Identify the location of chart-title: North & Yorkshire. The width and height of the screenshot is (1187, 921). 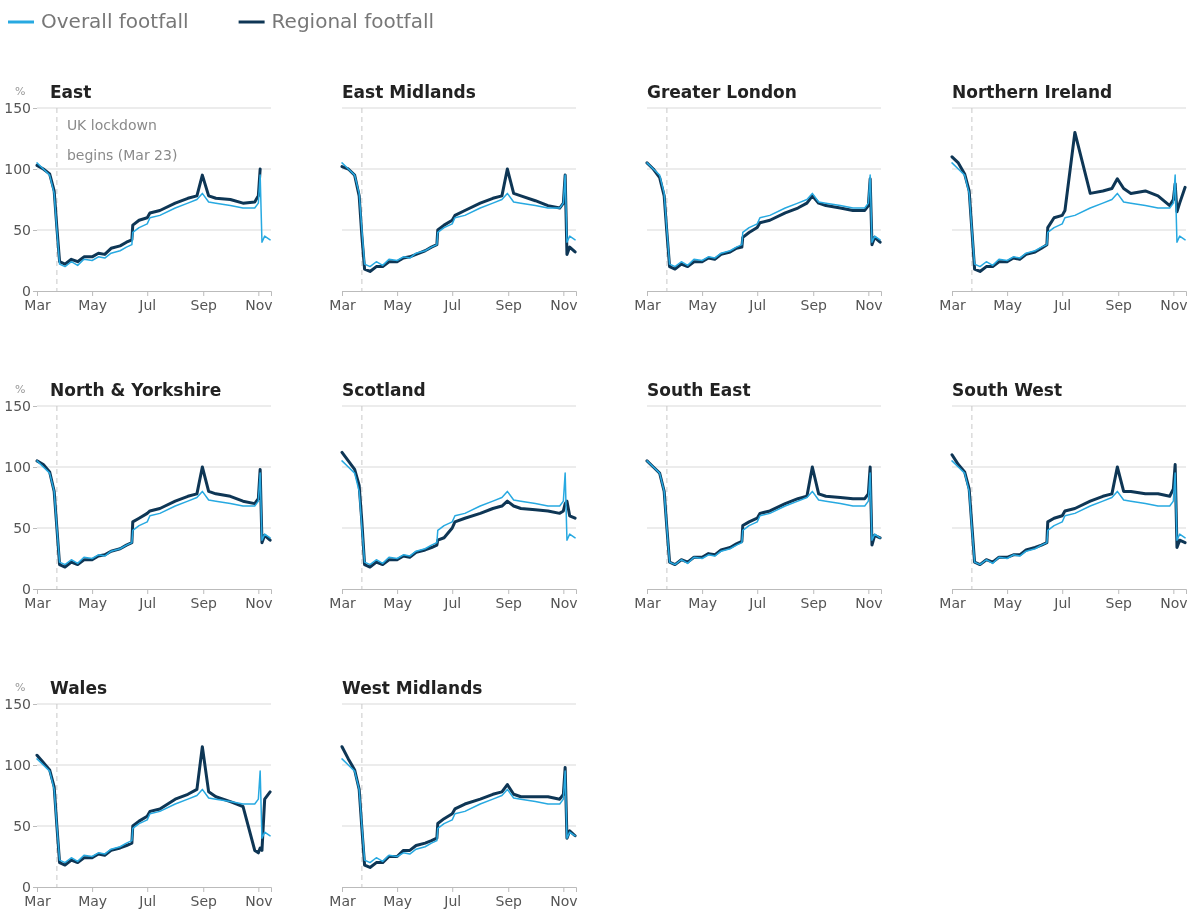
(136, 390).